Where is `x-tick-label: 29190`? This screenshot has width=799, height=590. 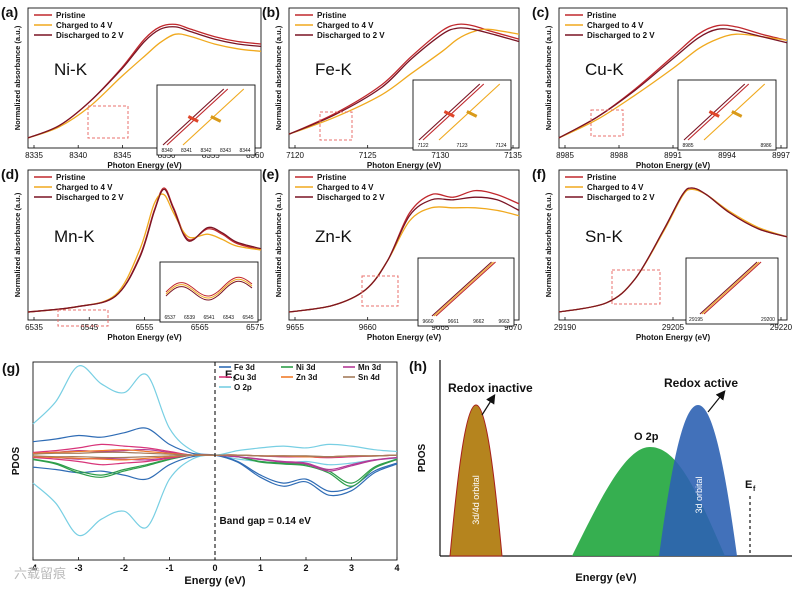 x-tick-label: 29190 is located at coordinates (565, 327).